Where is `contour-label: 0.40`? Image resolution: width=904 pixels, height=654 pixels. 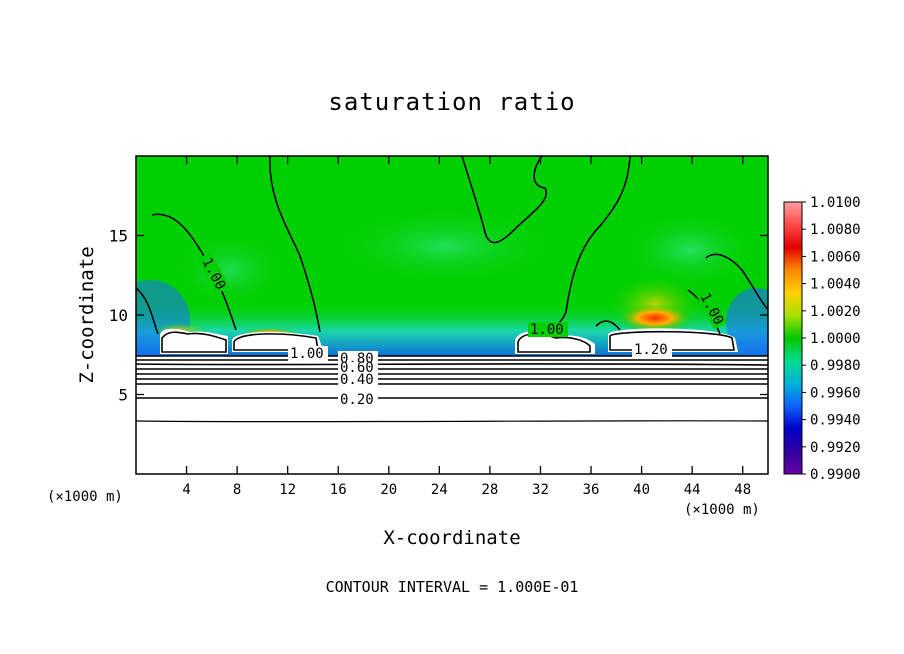
contour-label: 0.40 is located at coordinates (357, 380).